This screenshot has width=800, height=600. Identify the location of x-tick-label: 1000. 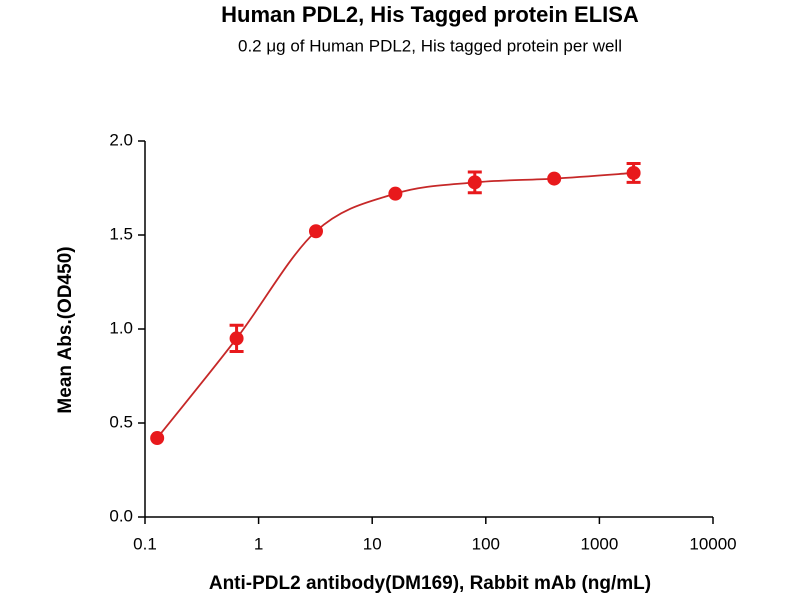
(599, 543).